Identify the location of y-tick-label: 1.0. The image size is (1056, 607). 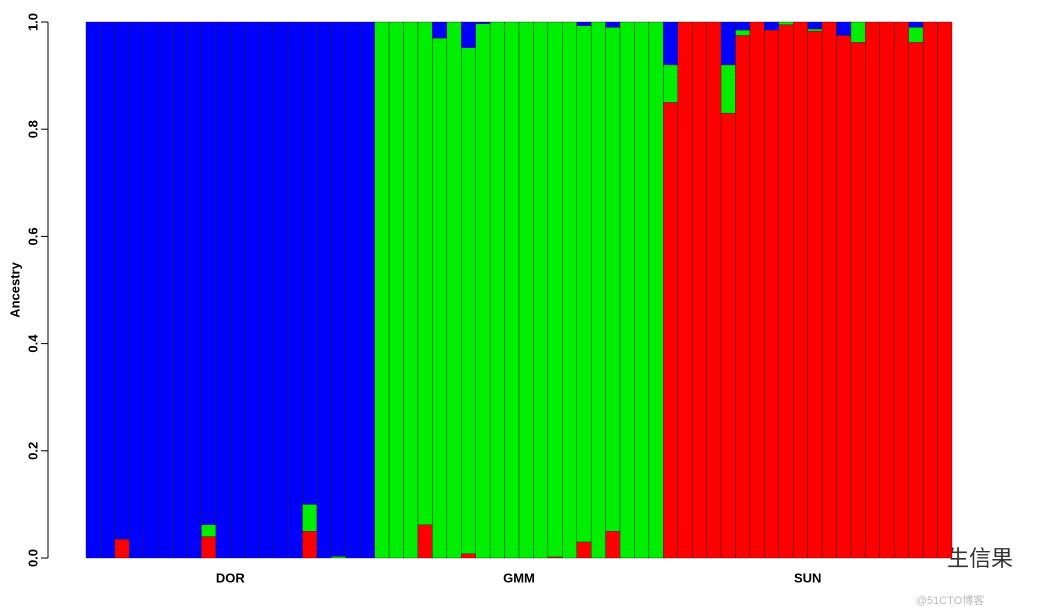
(32, 22).